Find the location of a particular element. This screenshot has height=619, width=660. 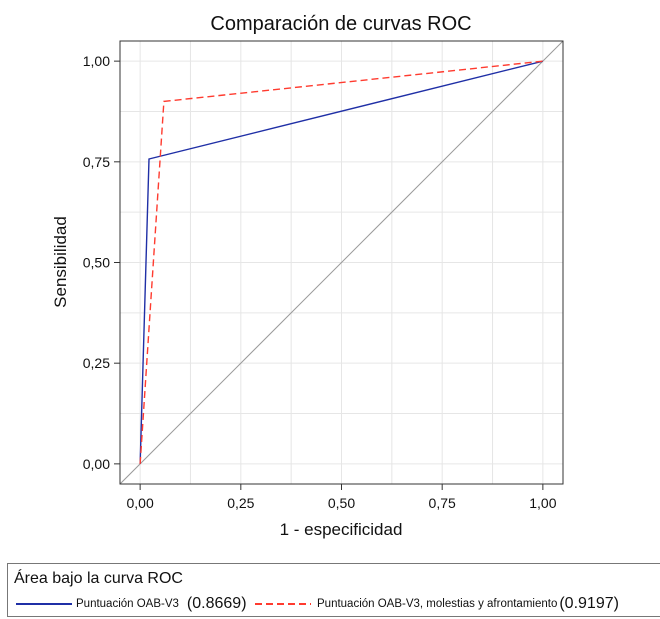

x-tick-label: 0,00 is located at coordinates (140, 503).